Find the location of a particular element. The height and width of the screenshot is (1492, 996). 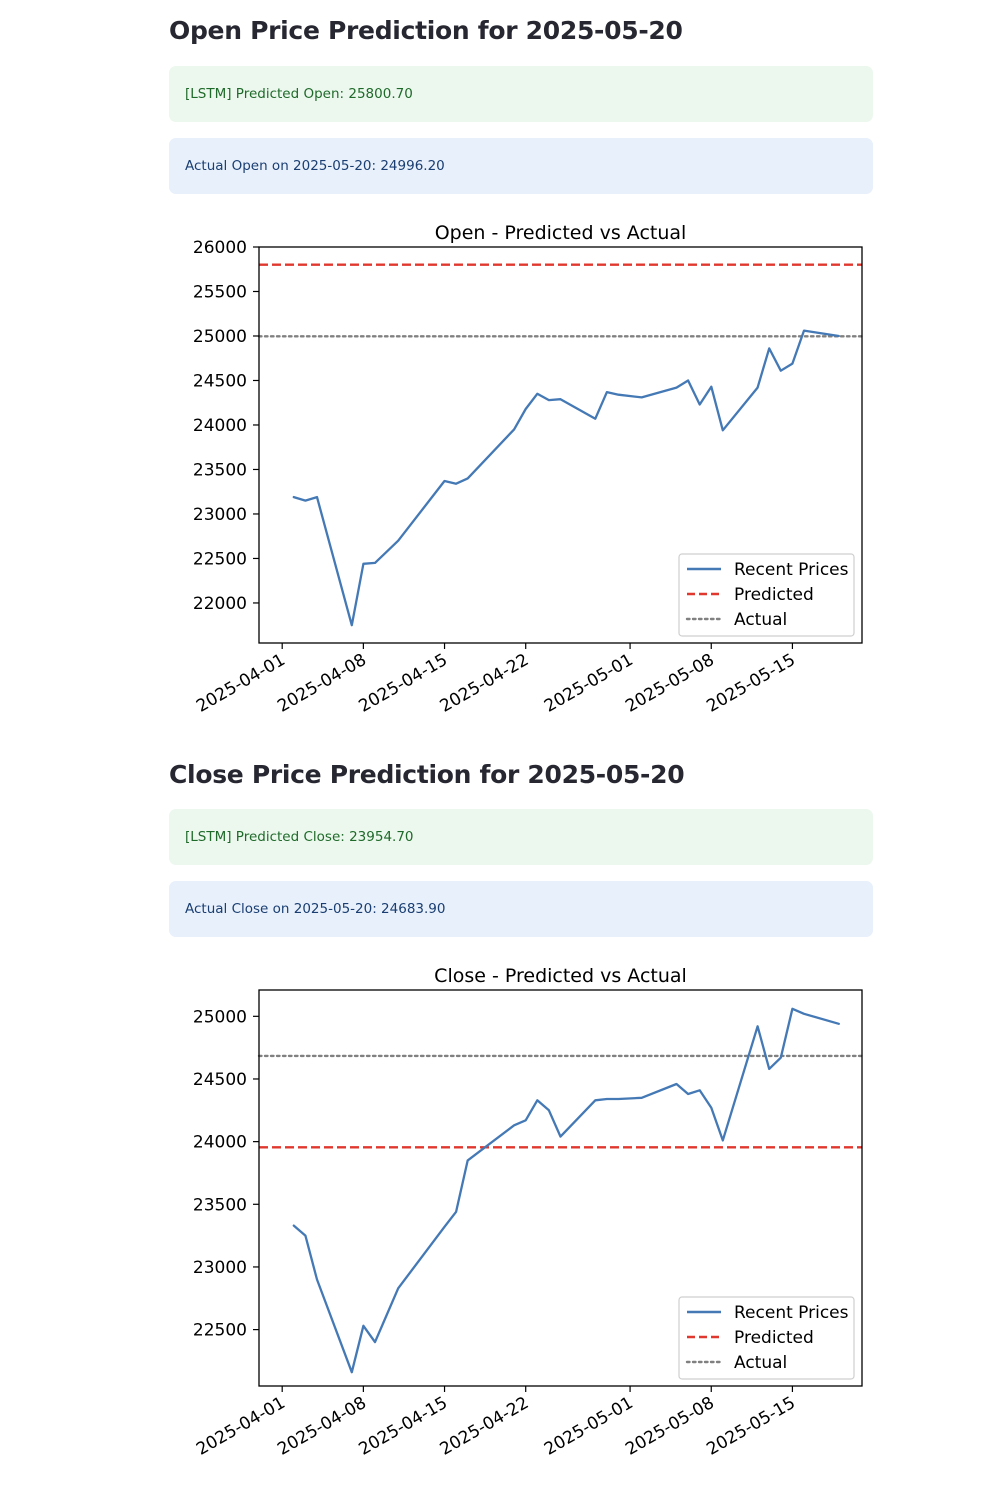

close-ytick-label: 23000 is located at coordinates (220, 1268).